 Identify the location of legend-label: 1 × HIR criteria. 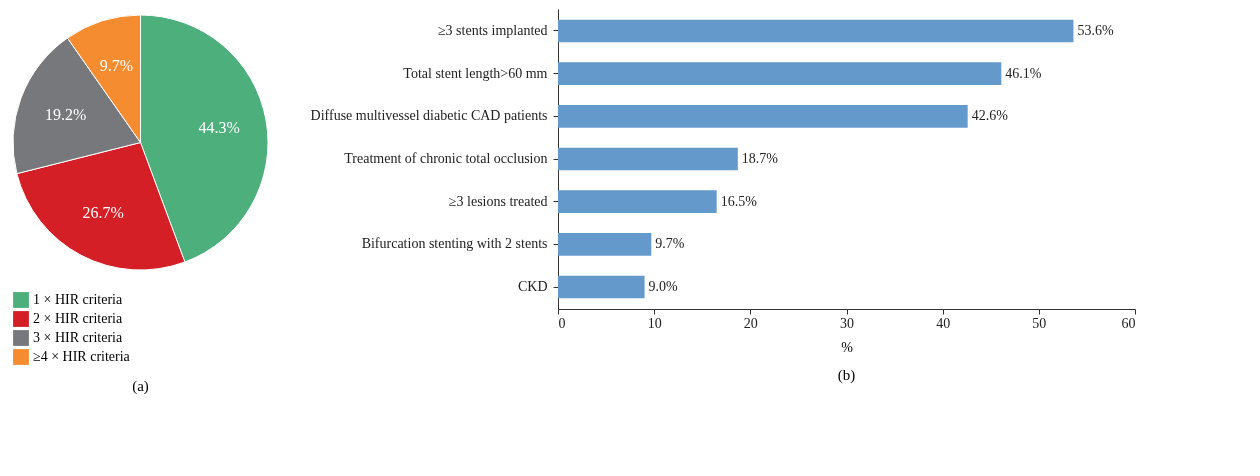
(78, 299).